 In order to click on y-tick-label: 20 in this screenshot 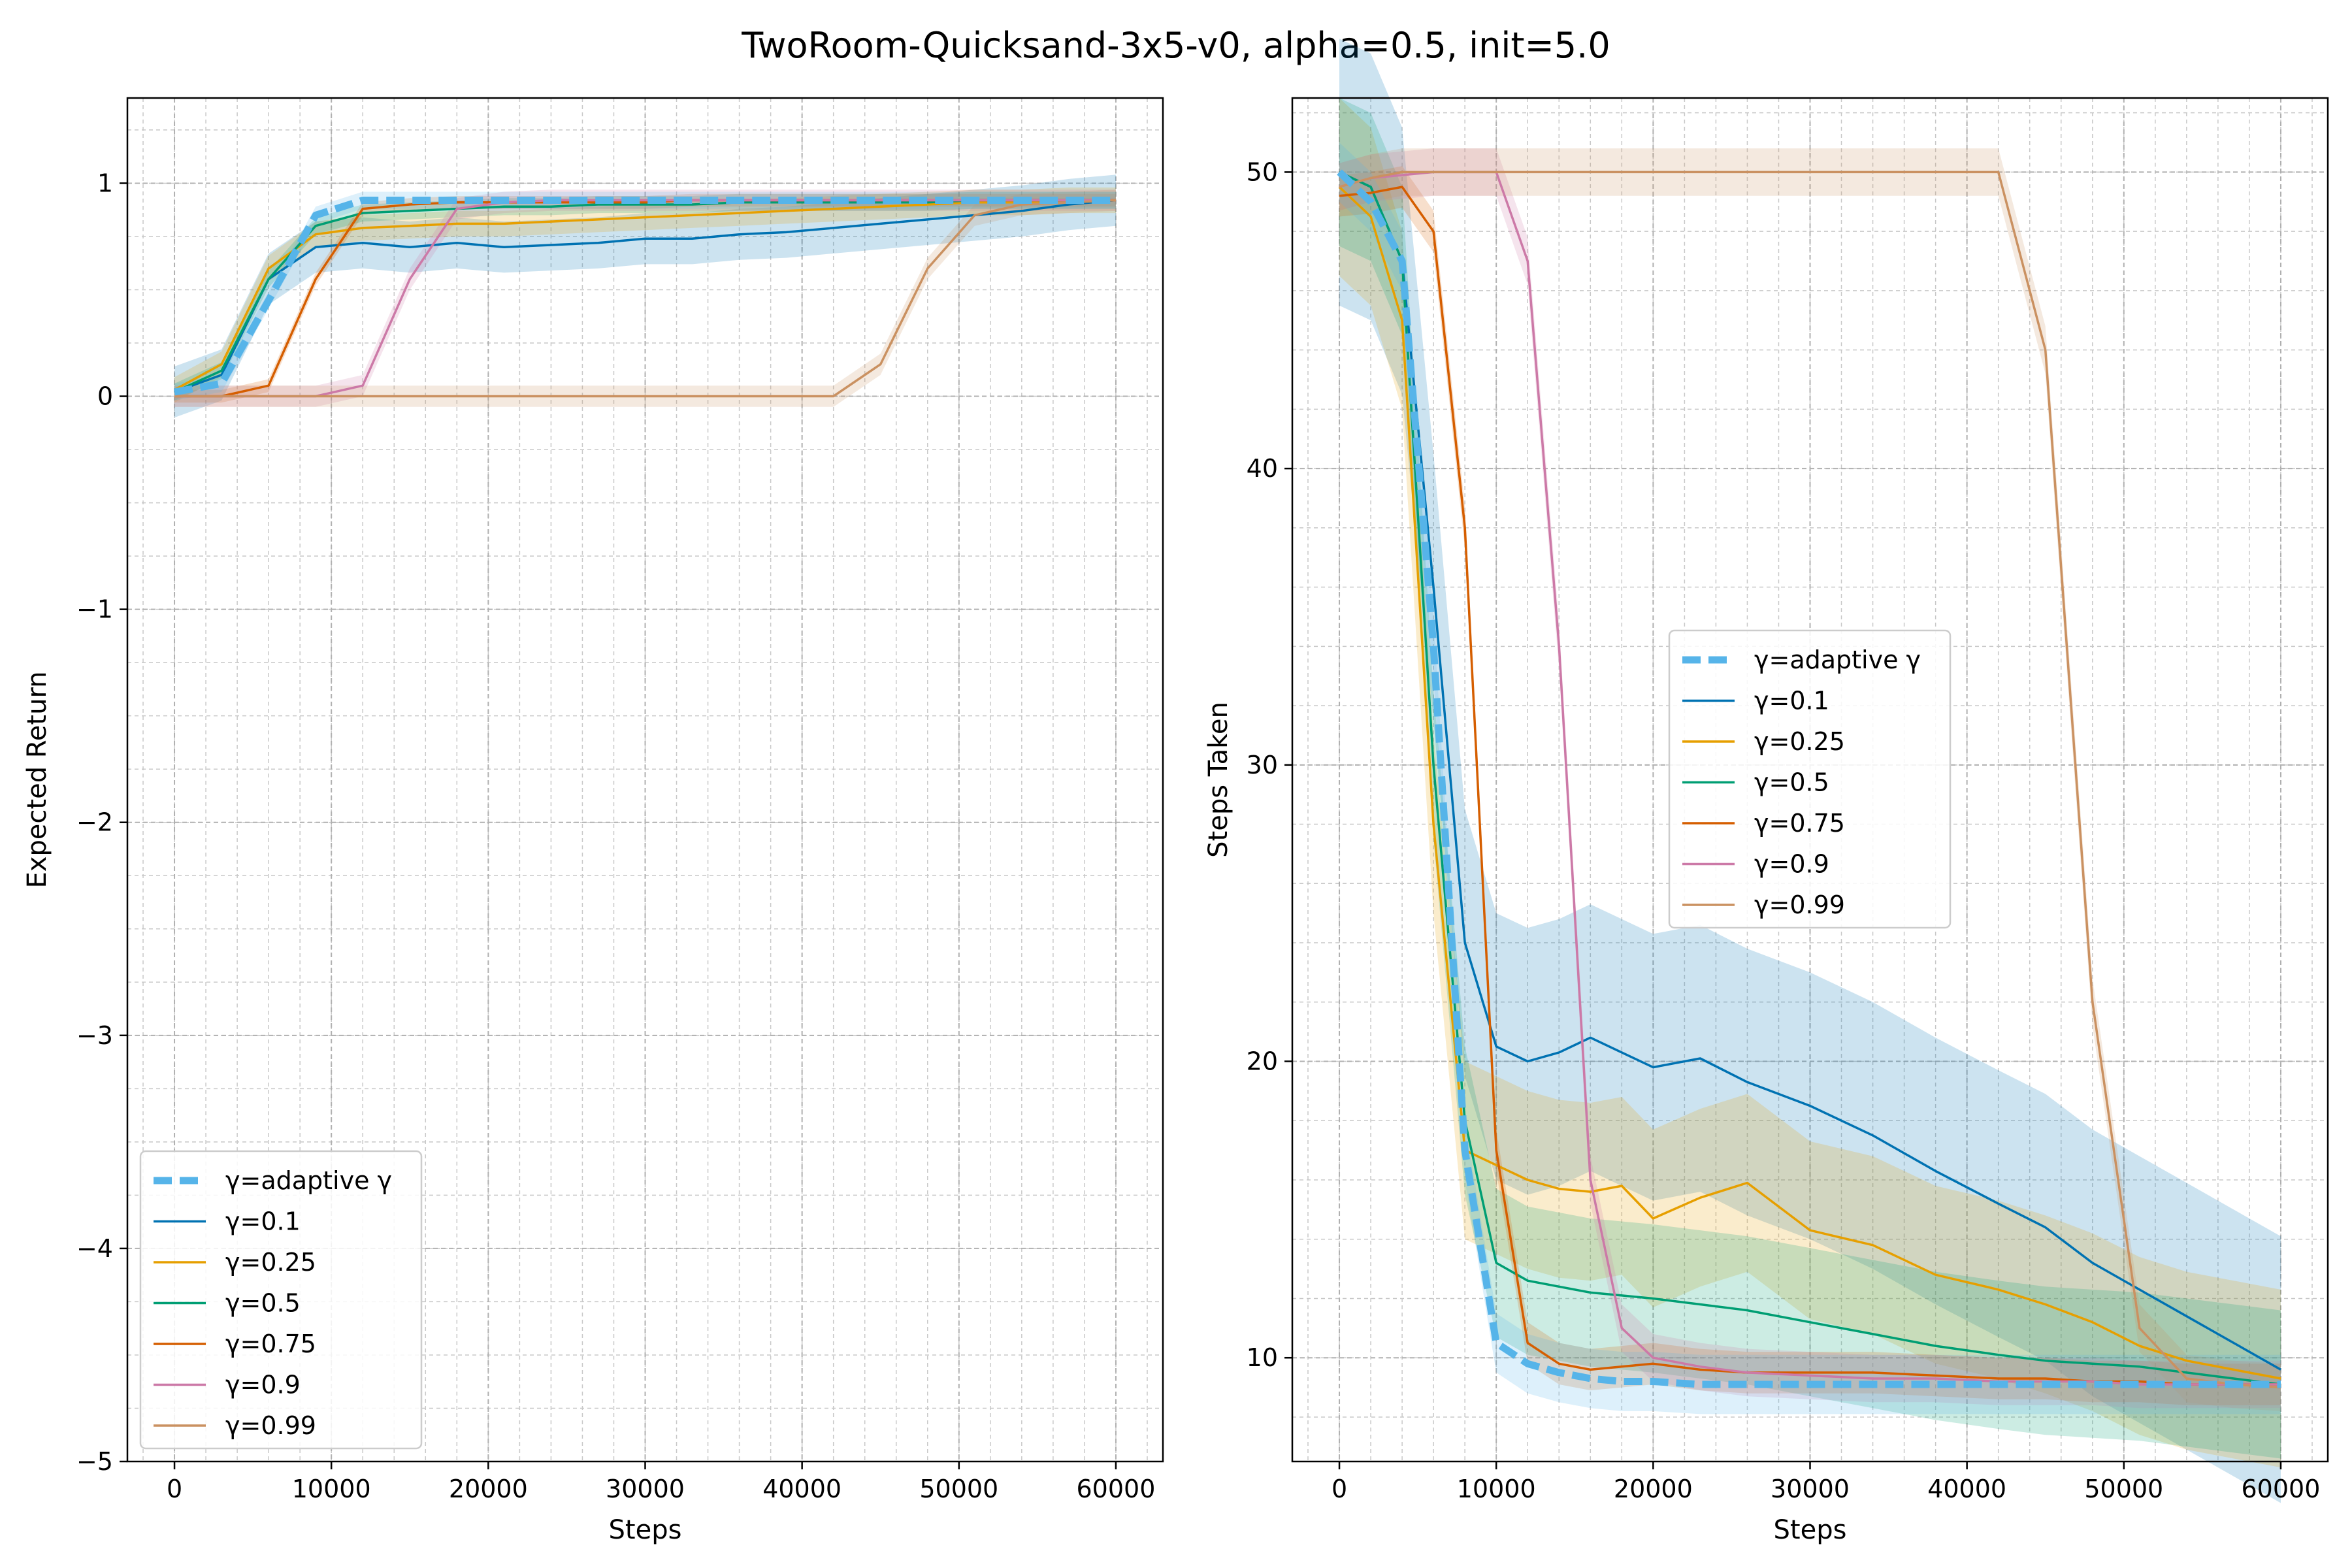, I will do `click(1262, 1061)`.